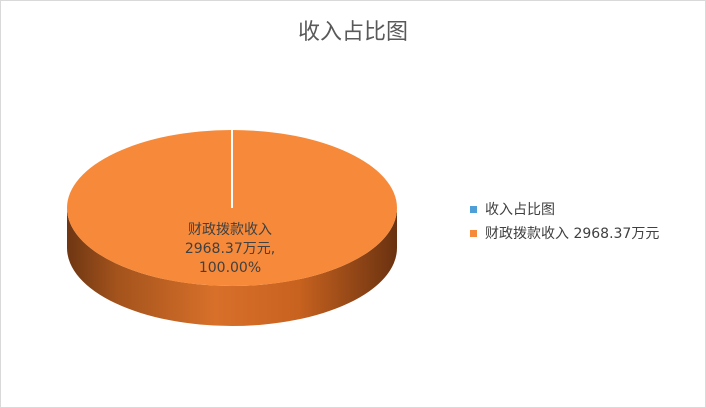 Image resolution: width=706 pixels, height=408 pixels. What do you see at coordinates (572, 234) in the screenshot?
I see `legend-label: 财政拨款收入 2968.37万元` at bounding box center [572, 234].